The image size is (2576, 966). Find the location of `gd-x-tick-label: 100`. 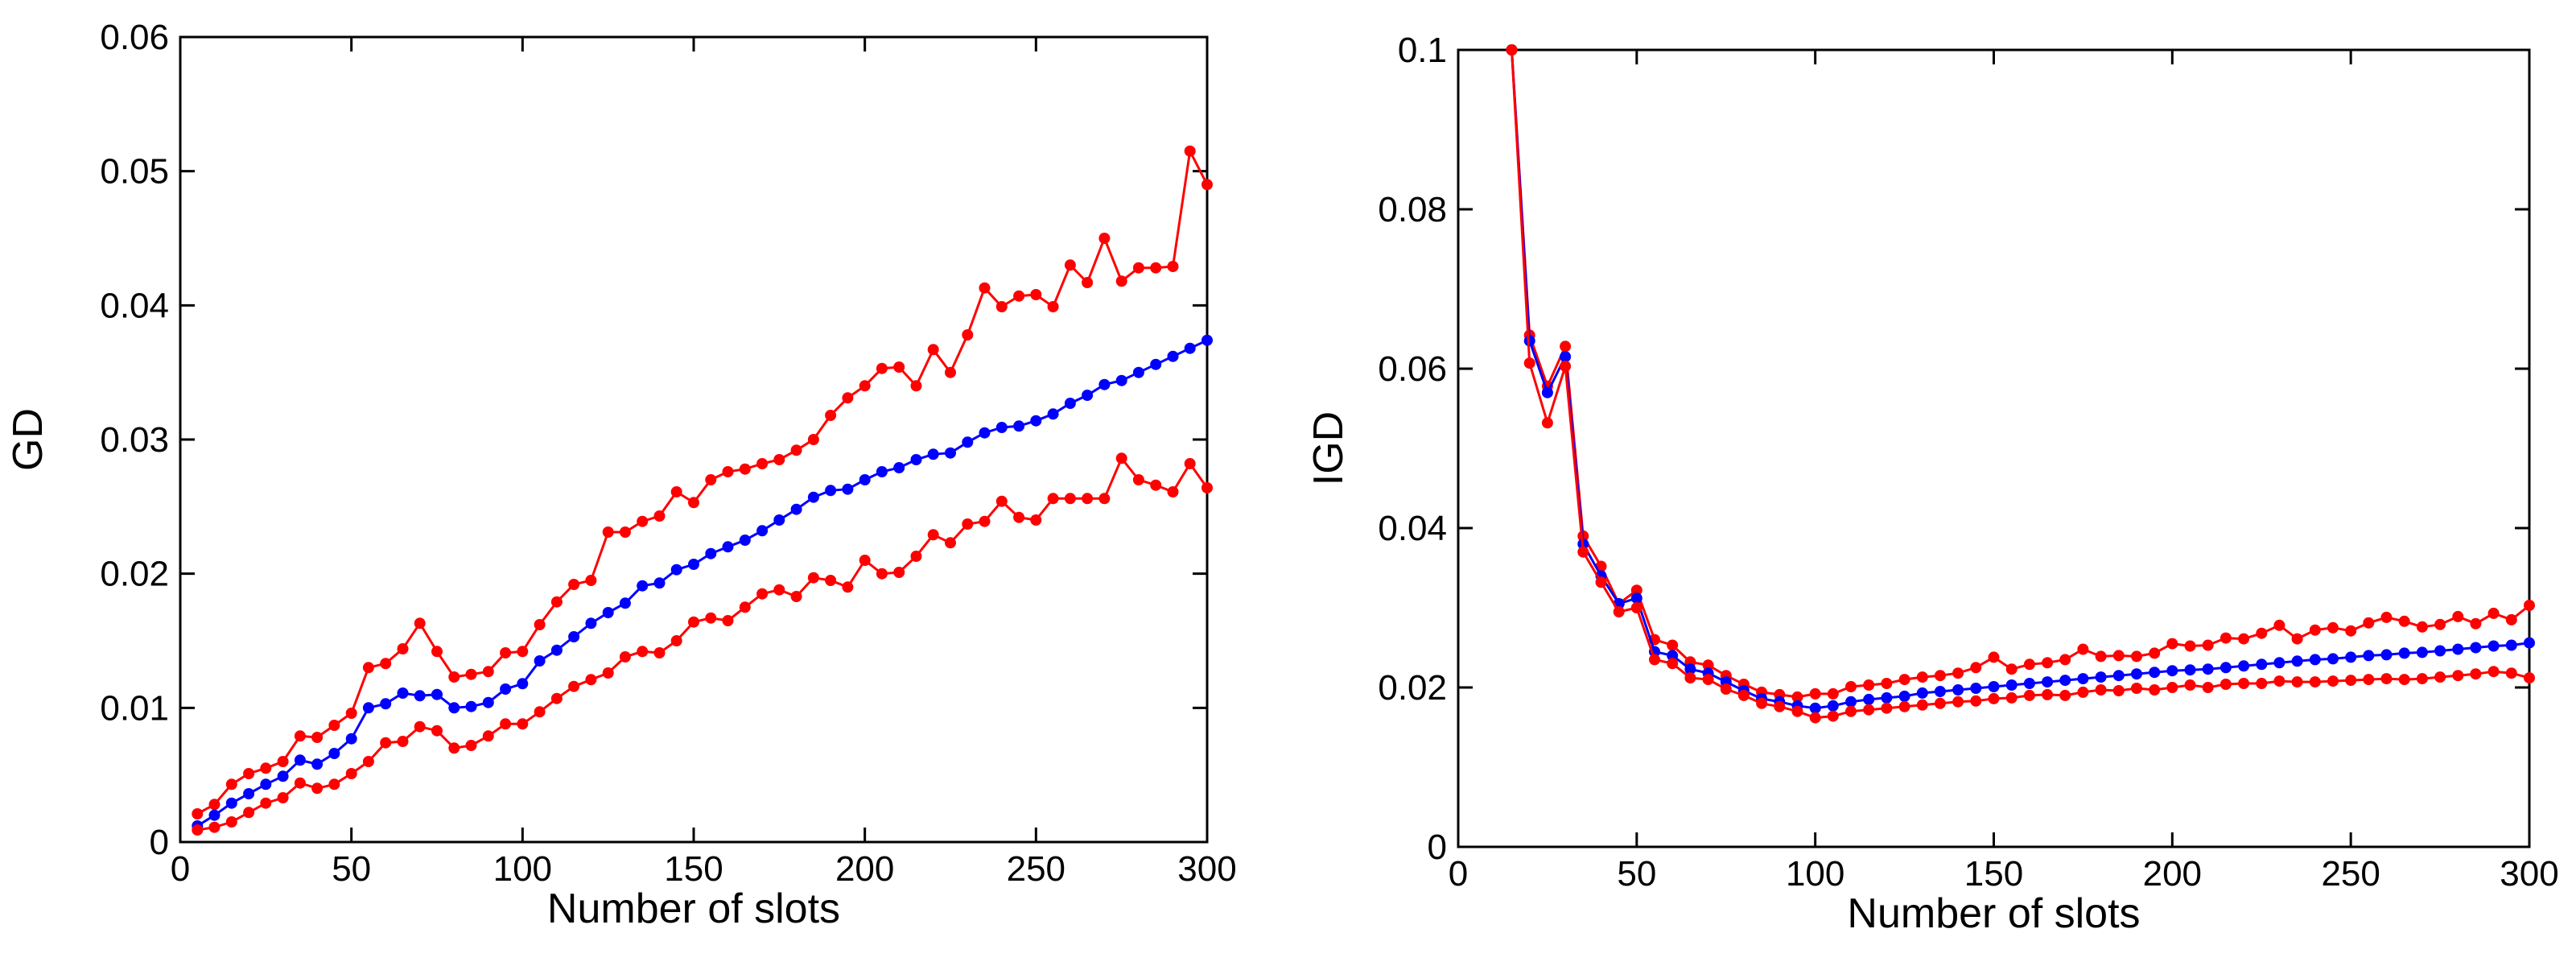

gd-x-tick-label: 100 is located at coordinates (522, 869).